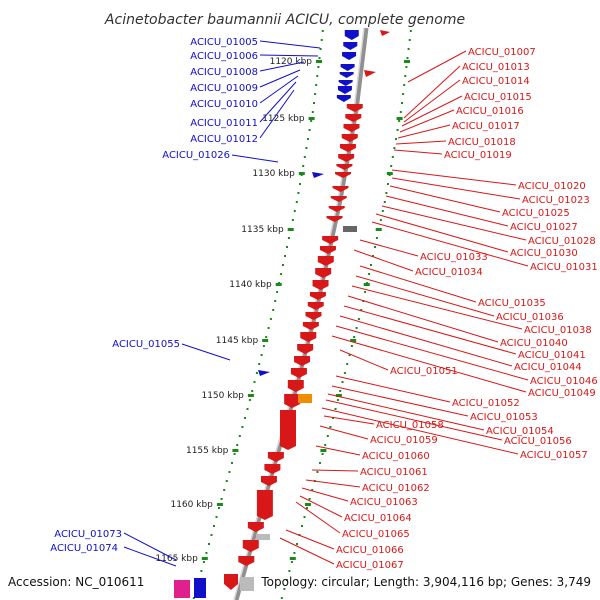  Describe the element at coordinates (562, 241) in the screenshot. I see `gene-label-right: ACICU_01028` at that location.